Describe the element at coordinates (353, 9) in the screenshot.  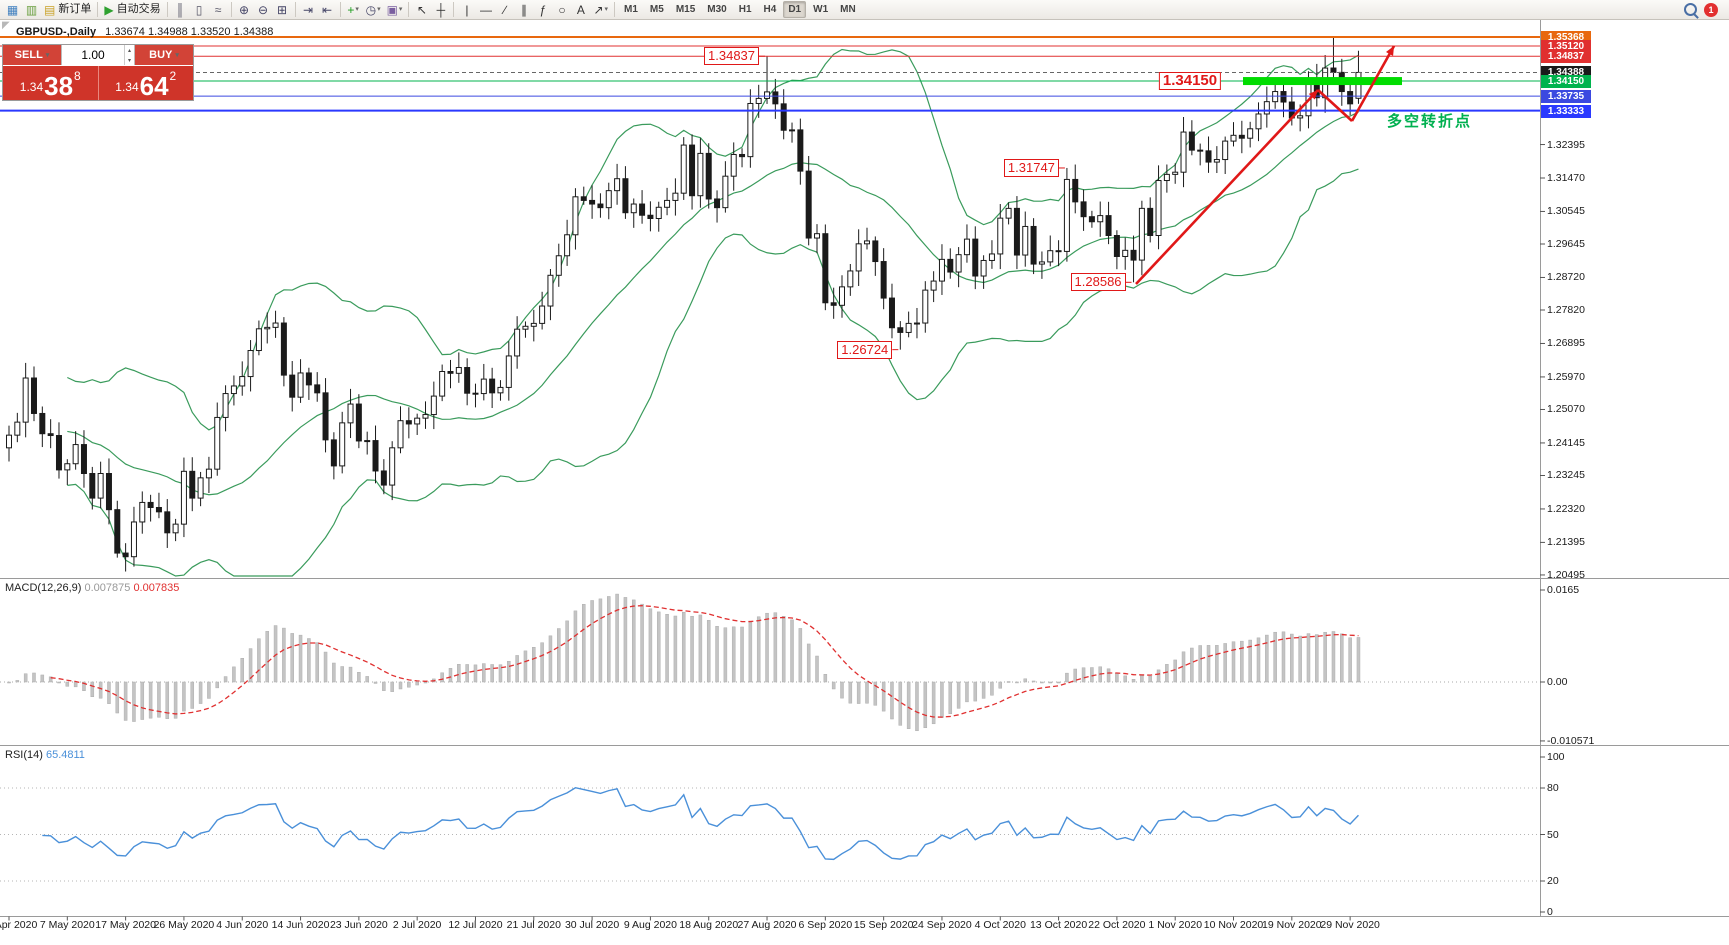
I see `indicators-button: + ▾` at that location.